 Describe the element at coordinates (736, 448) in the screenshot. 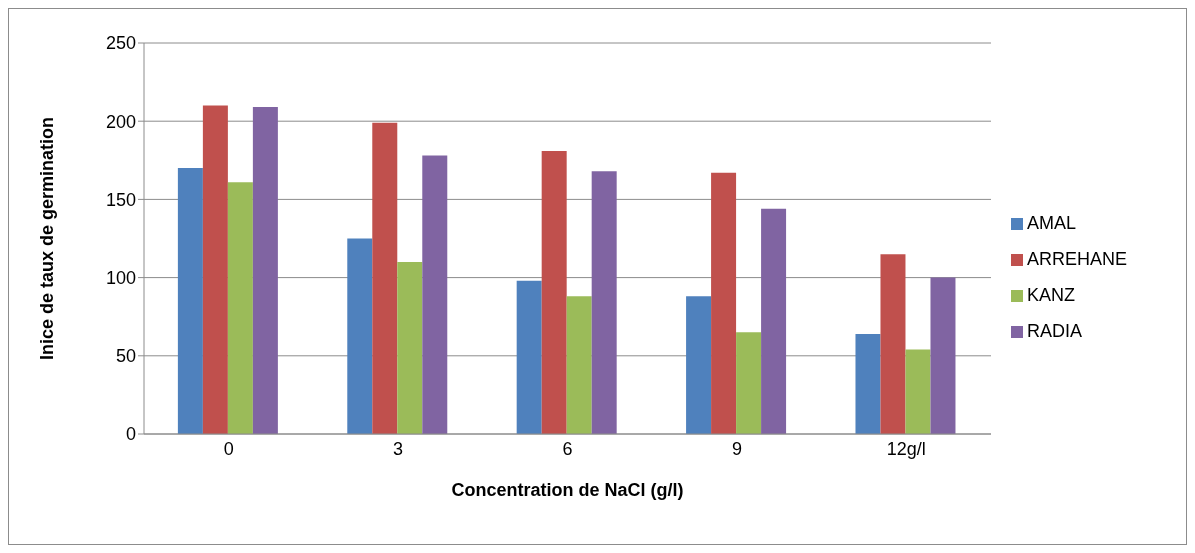

I see `x-tick-label: 9` at that location.